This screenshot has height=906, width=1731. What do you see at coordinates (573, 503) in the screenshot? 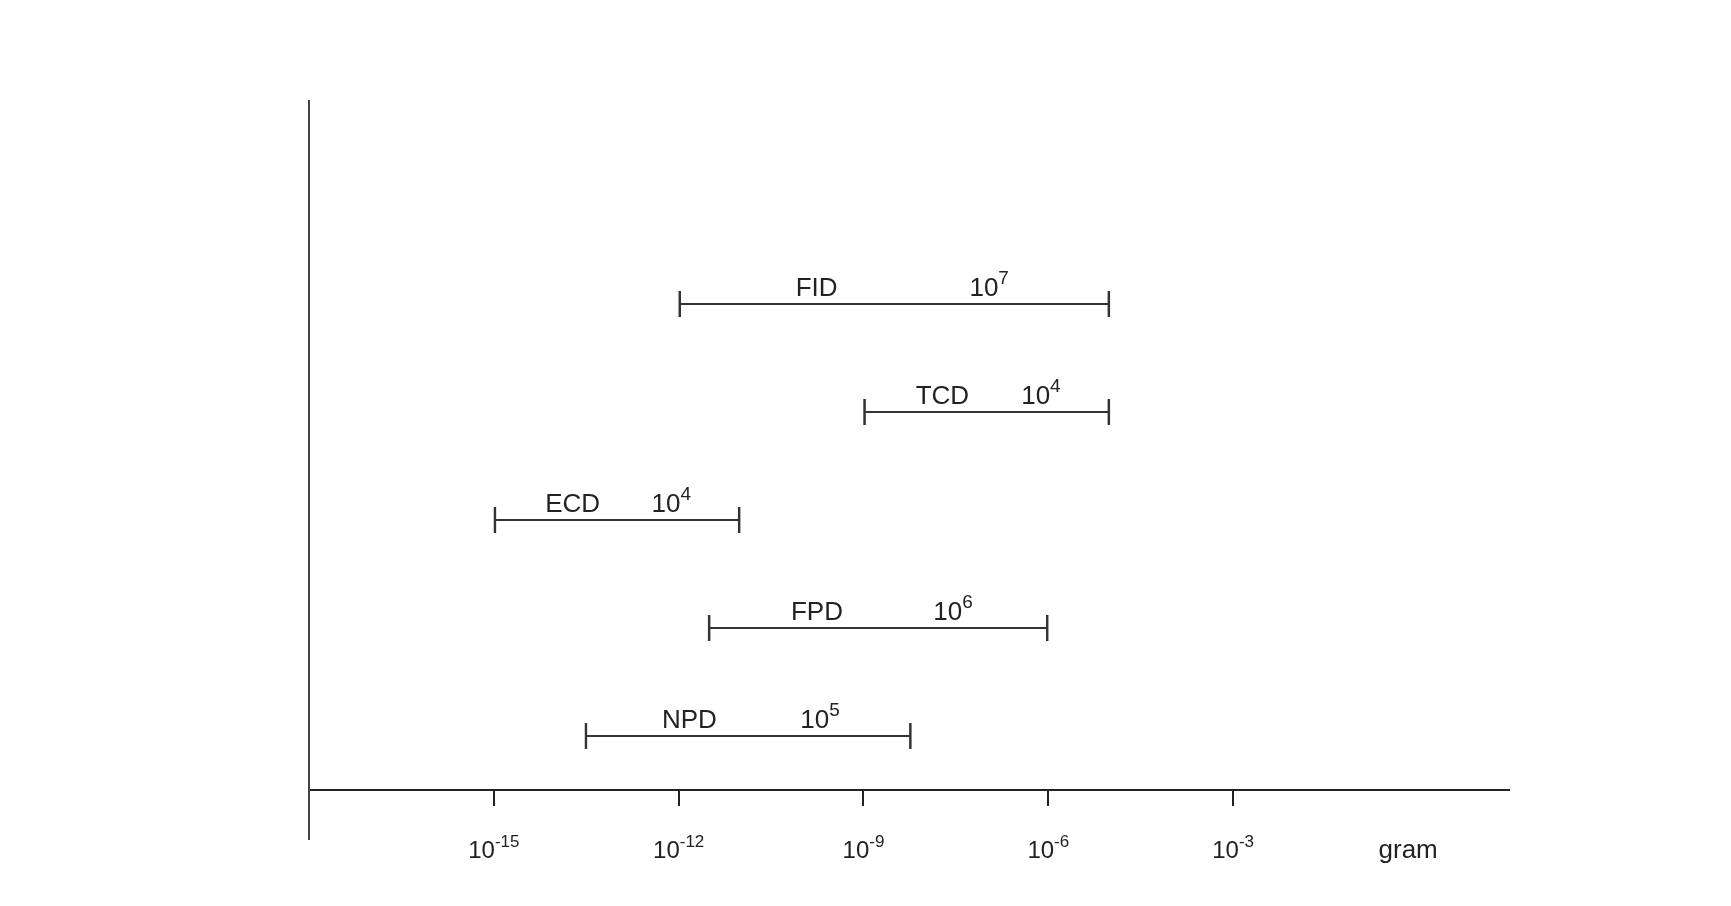
I see `y-tick-label: ECD` at bounding box center [573, 503].